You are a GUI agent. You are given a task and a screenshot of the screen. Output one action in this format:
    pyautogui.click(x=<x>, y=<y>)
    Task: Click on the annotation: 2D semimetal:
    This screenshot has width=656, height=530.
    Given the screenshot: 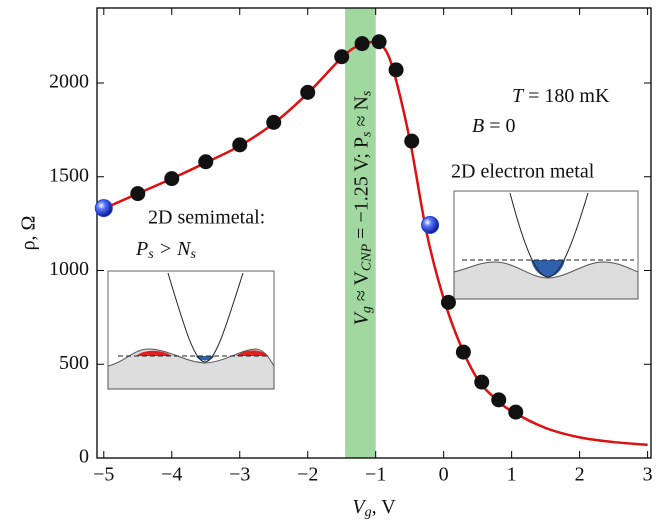 What is the action you would take?
    pyautogui.click(x=206, y=218)
    